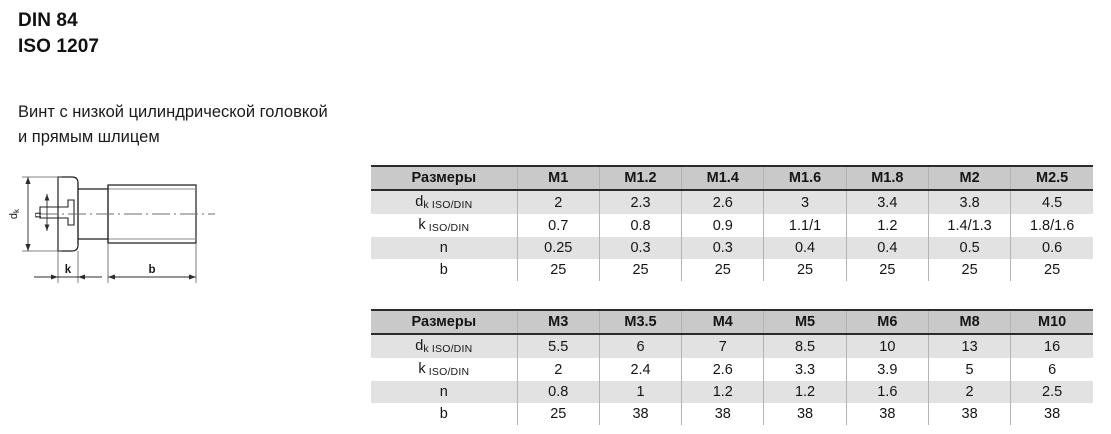 The width and height of the screenshot is (1111, 434). What do you see at coordinates (151, 270) in the screenshot?
I see `dimension-label-b: b` at bounding box center [151, 270].